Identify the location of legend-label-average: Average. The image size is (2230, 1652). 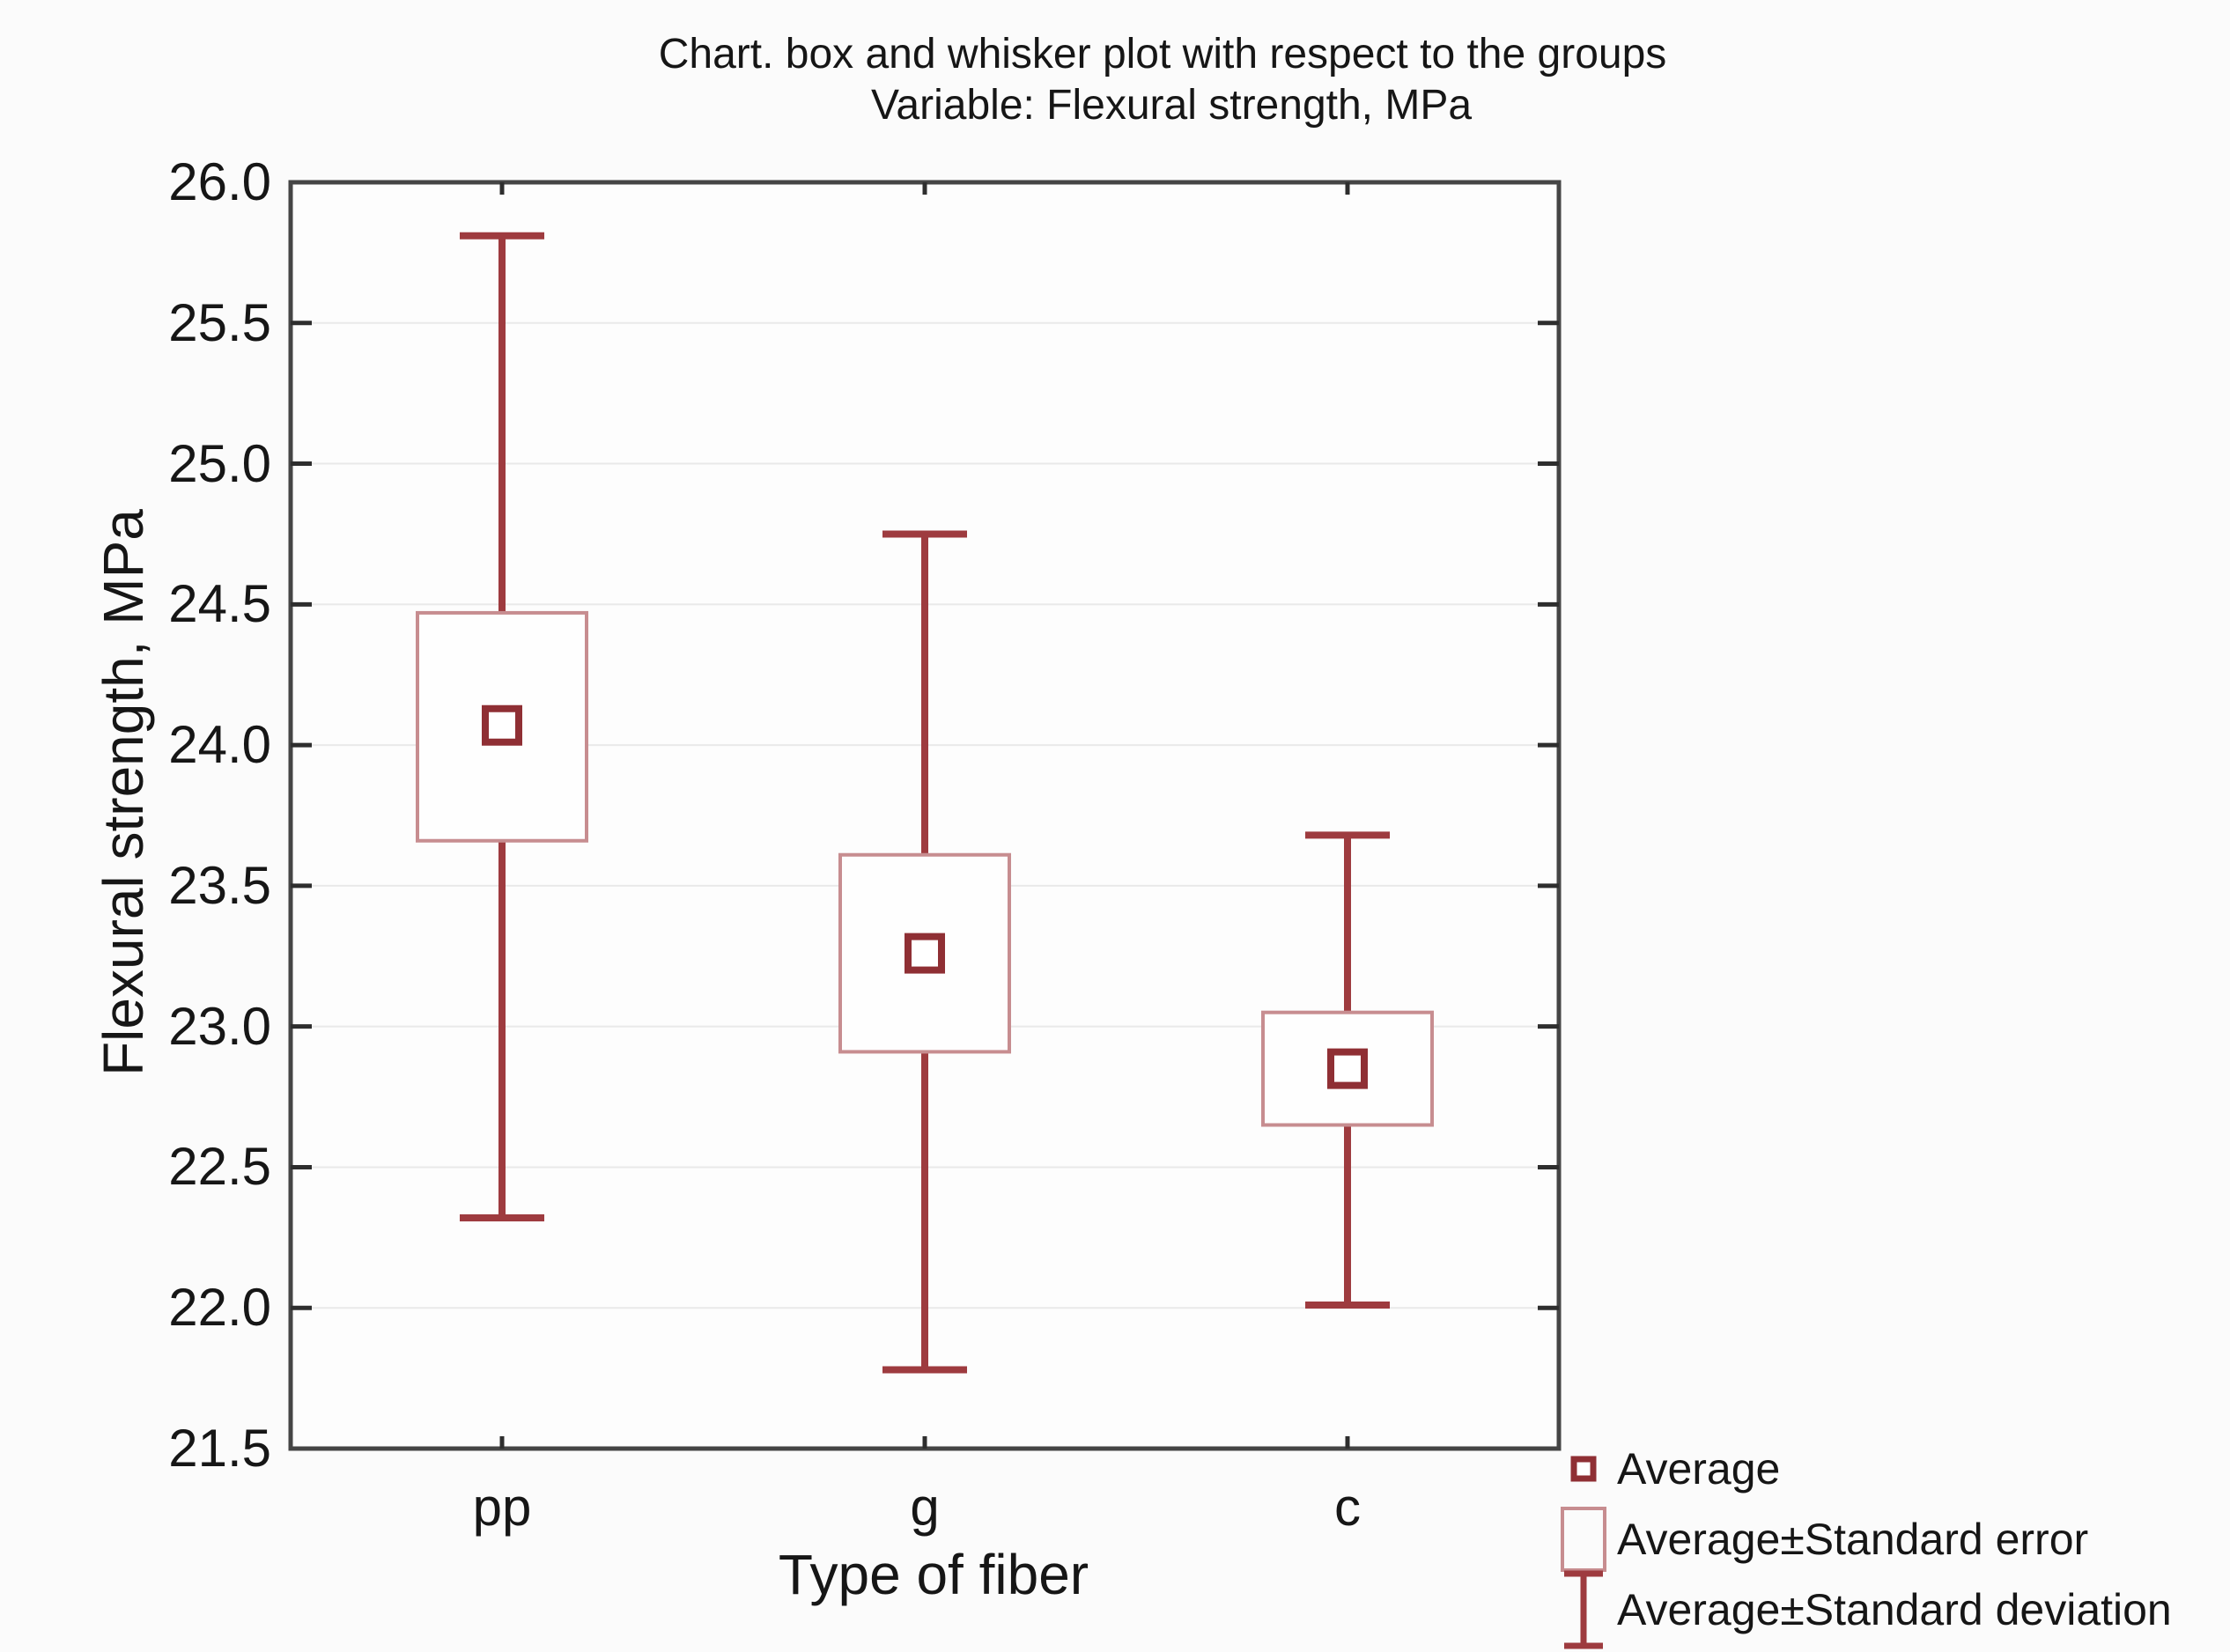
(1699, 1469).